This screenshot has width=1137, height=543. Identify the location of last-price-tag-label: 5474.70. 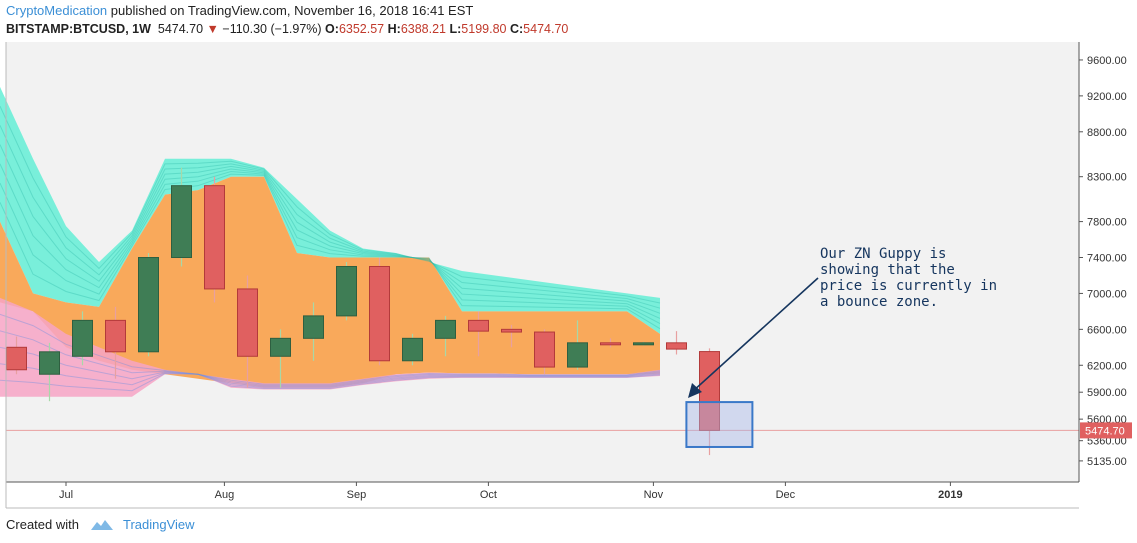
(1105, 431).